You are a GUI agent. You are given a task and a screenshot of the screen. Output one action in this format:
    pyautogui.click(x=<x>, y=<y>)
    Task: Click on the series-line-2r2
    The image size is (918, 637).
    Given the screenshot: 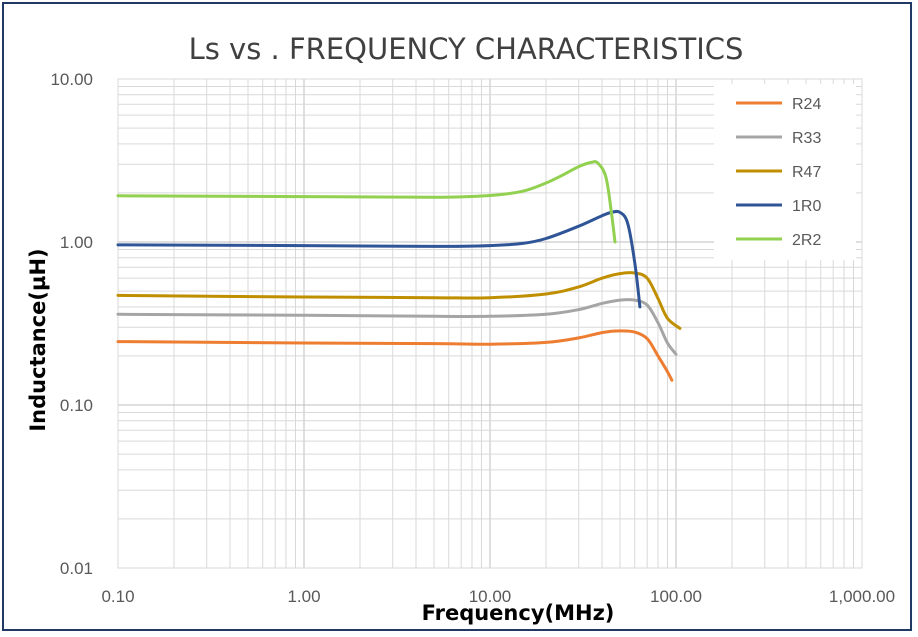 What is the action you would take?
    pyautogui.click(x=366, y=202)
    